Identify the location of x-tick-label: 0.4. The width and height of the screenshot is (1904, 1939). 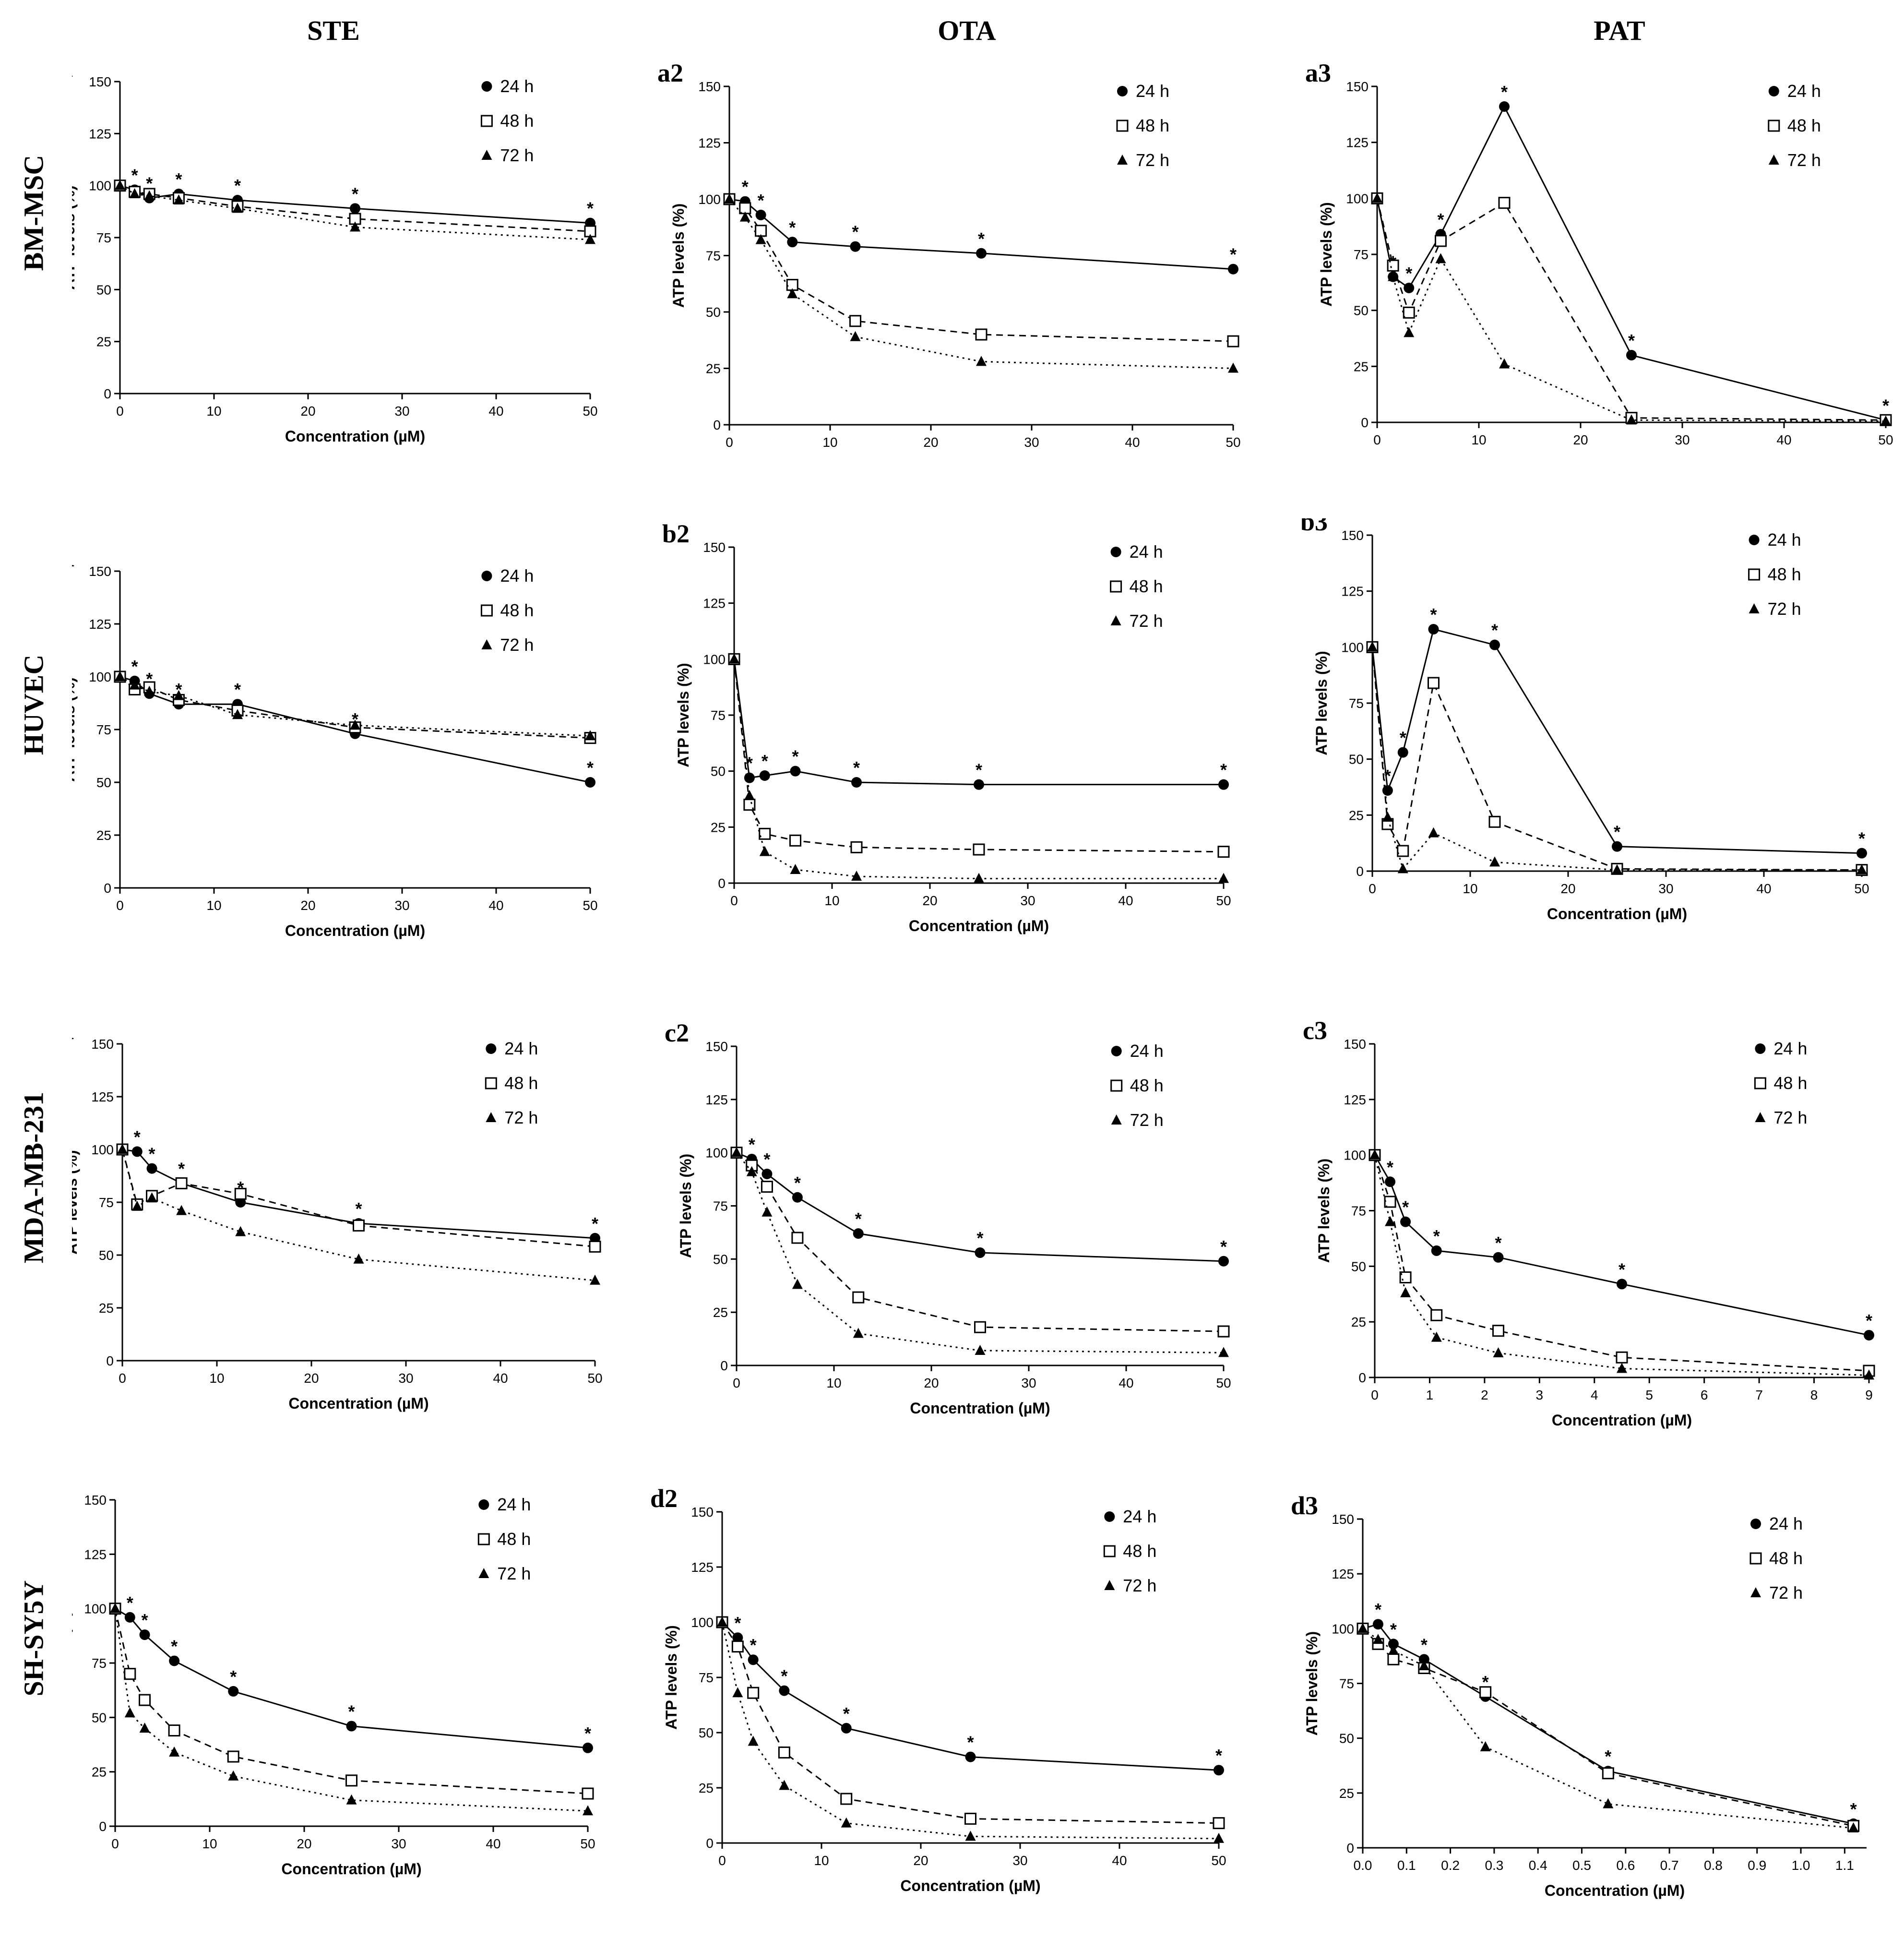
(1538, 1865).